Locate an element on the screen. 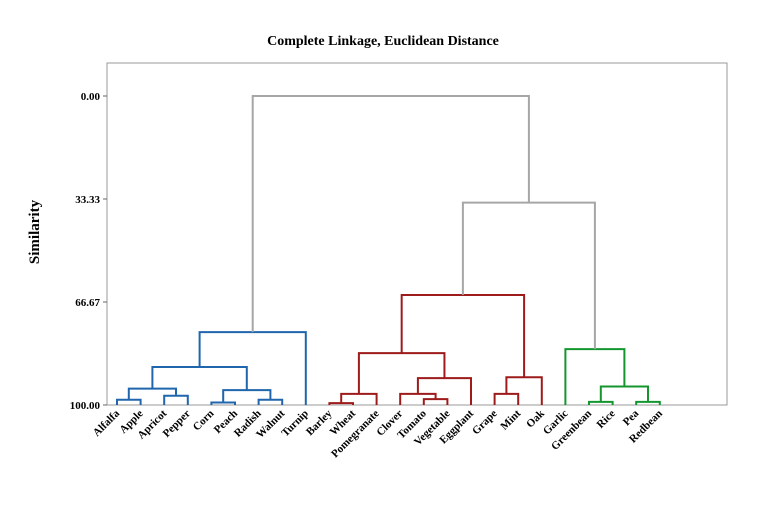 The image size is (768, 513). leaf-label: Mint is located at coordinates (510, 419).